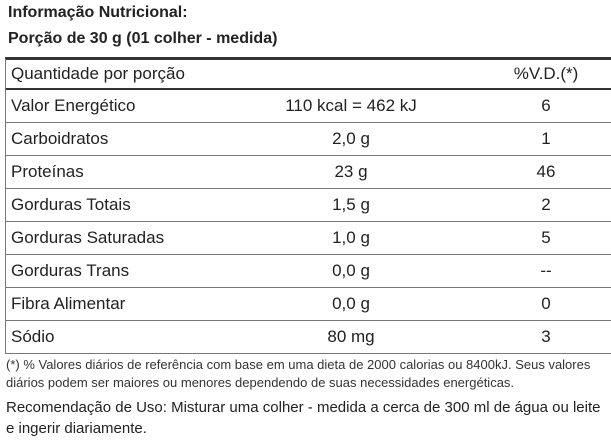 The image size is (611, 447). Describe the element at coordinates (308, 337) in the screenshot. I see `table-row: Sódio 80 mg 3` at that location.